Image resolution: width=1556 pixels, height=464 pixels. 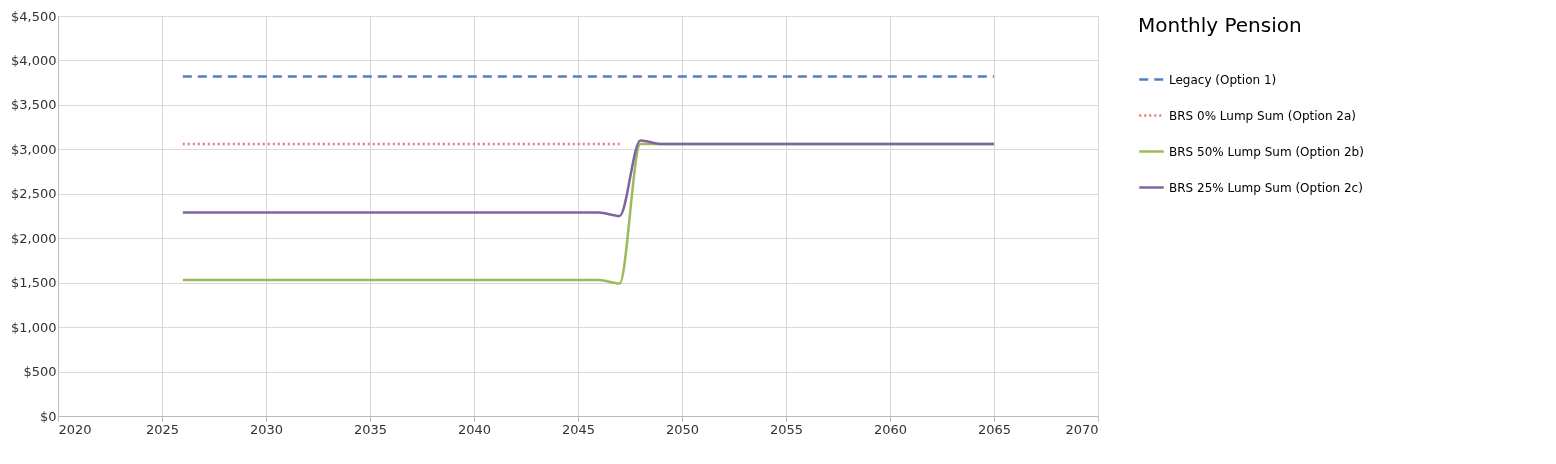 I want to click on y-tick-label: $3,500, so click(x=34, y=105).